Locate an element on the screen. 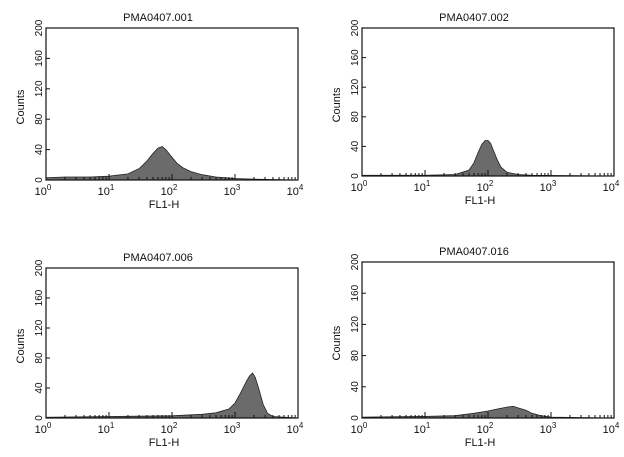 The width and height of the screenshot is (624, 457). plot-frame is located at coordinates (488, 340).